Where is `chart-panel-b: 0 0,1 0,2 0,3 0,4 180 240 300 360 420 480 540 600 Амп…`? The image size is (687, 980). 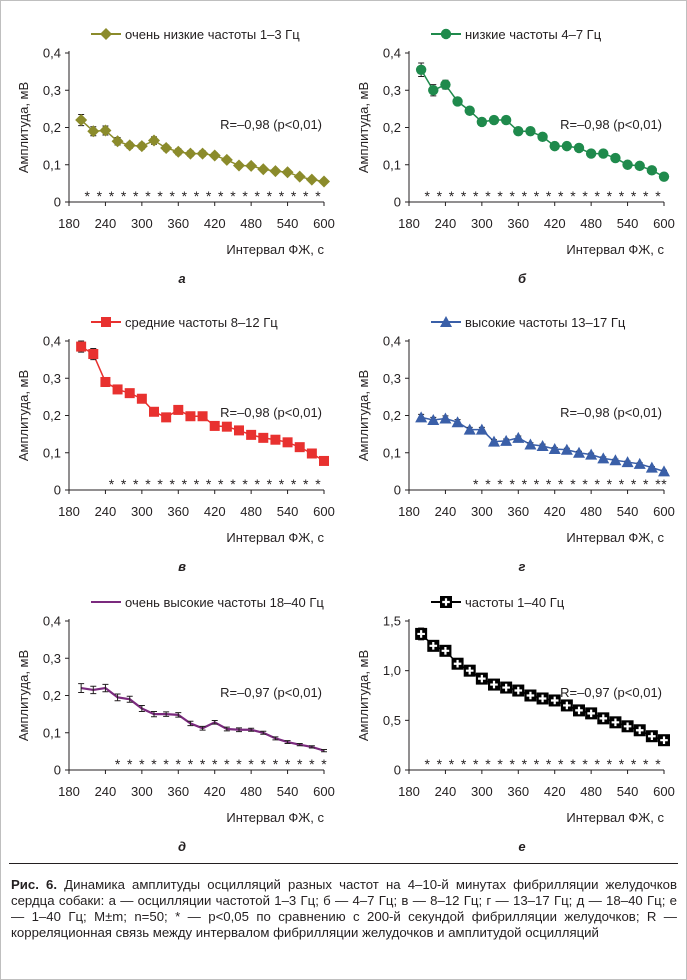 chart-panel-b: 0 0,1 0,2 0,3 0,4 180 240 300 360 420 480 540 600 Амп… is located at coordinates (515, 156).